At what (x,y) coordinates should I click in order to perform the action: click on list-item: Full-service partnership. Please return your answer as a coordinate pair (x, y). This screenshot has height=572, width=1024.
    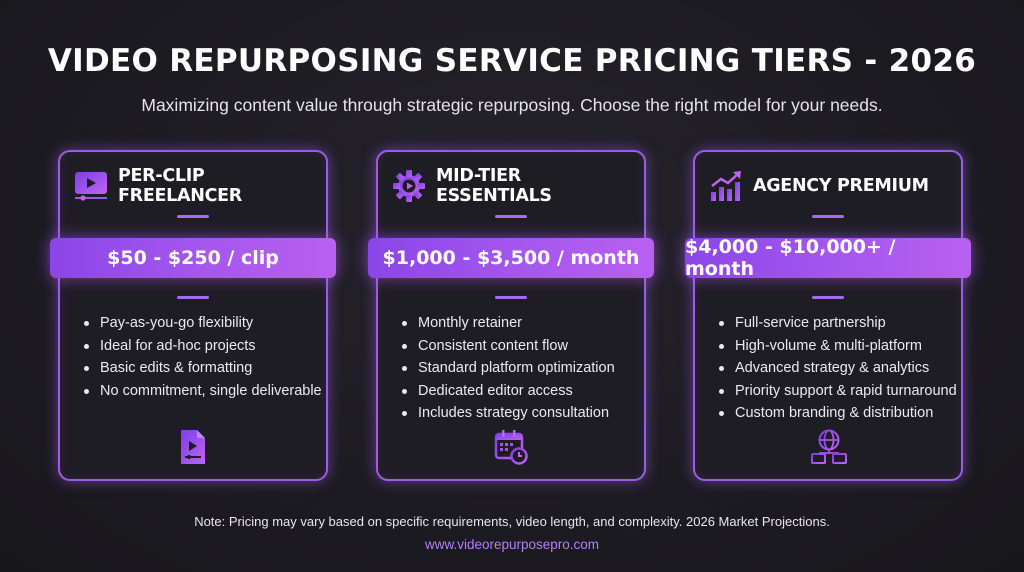
    Looking at the image, I should click on (837, 323).